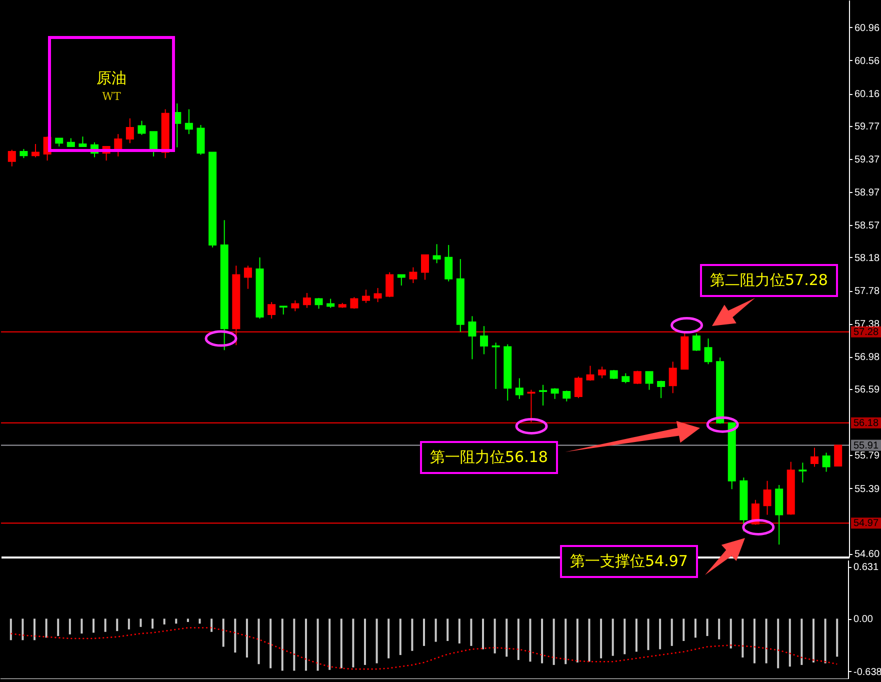 The height and width of the screenshot is (682, 881). What do you see at coordinates (867, 160) in the screenshot?
I see `y-tick-label: 59.37` at bounding box center [867, 160].